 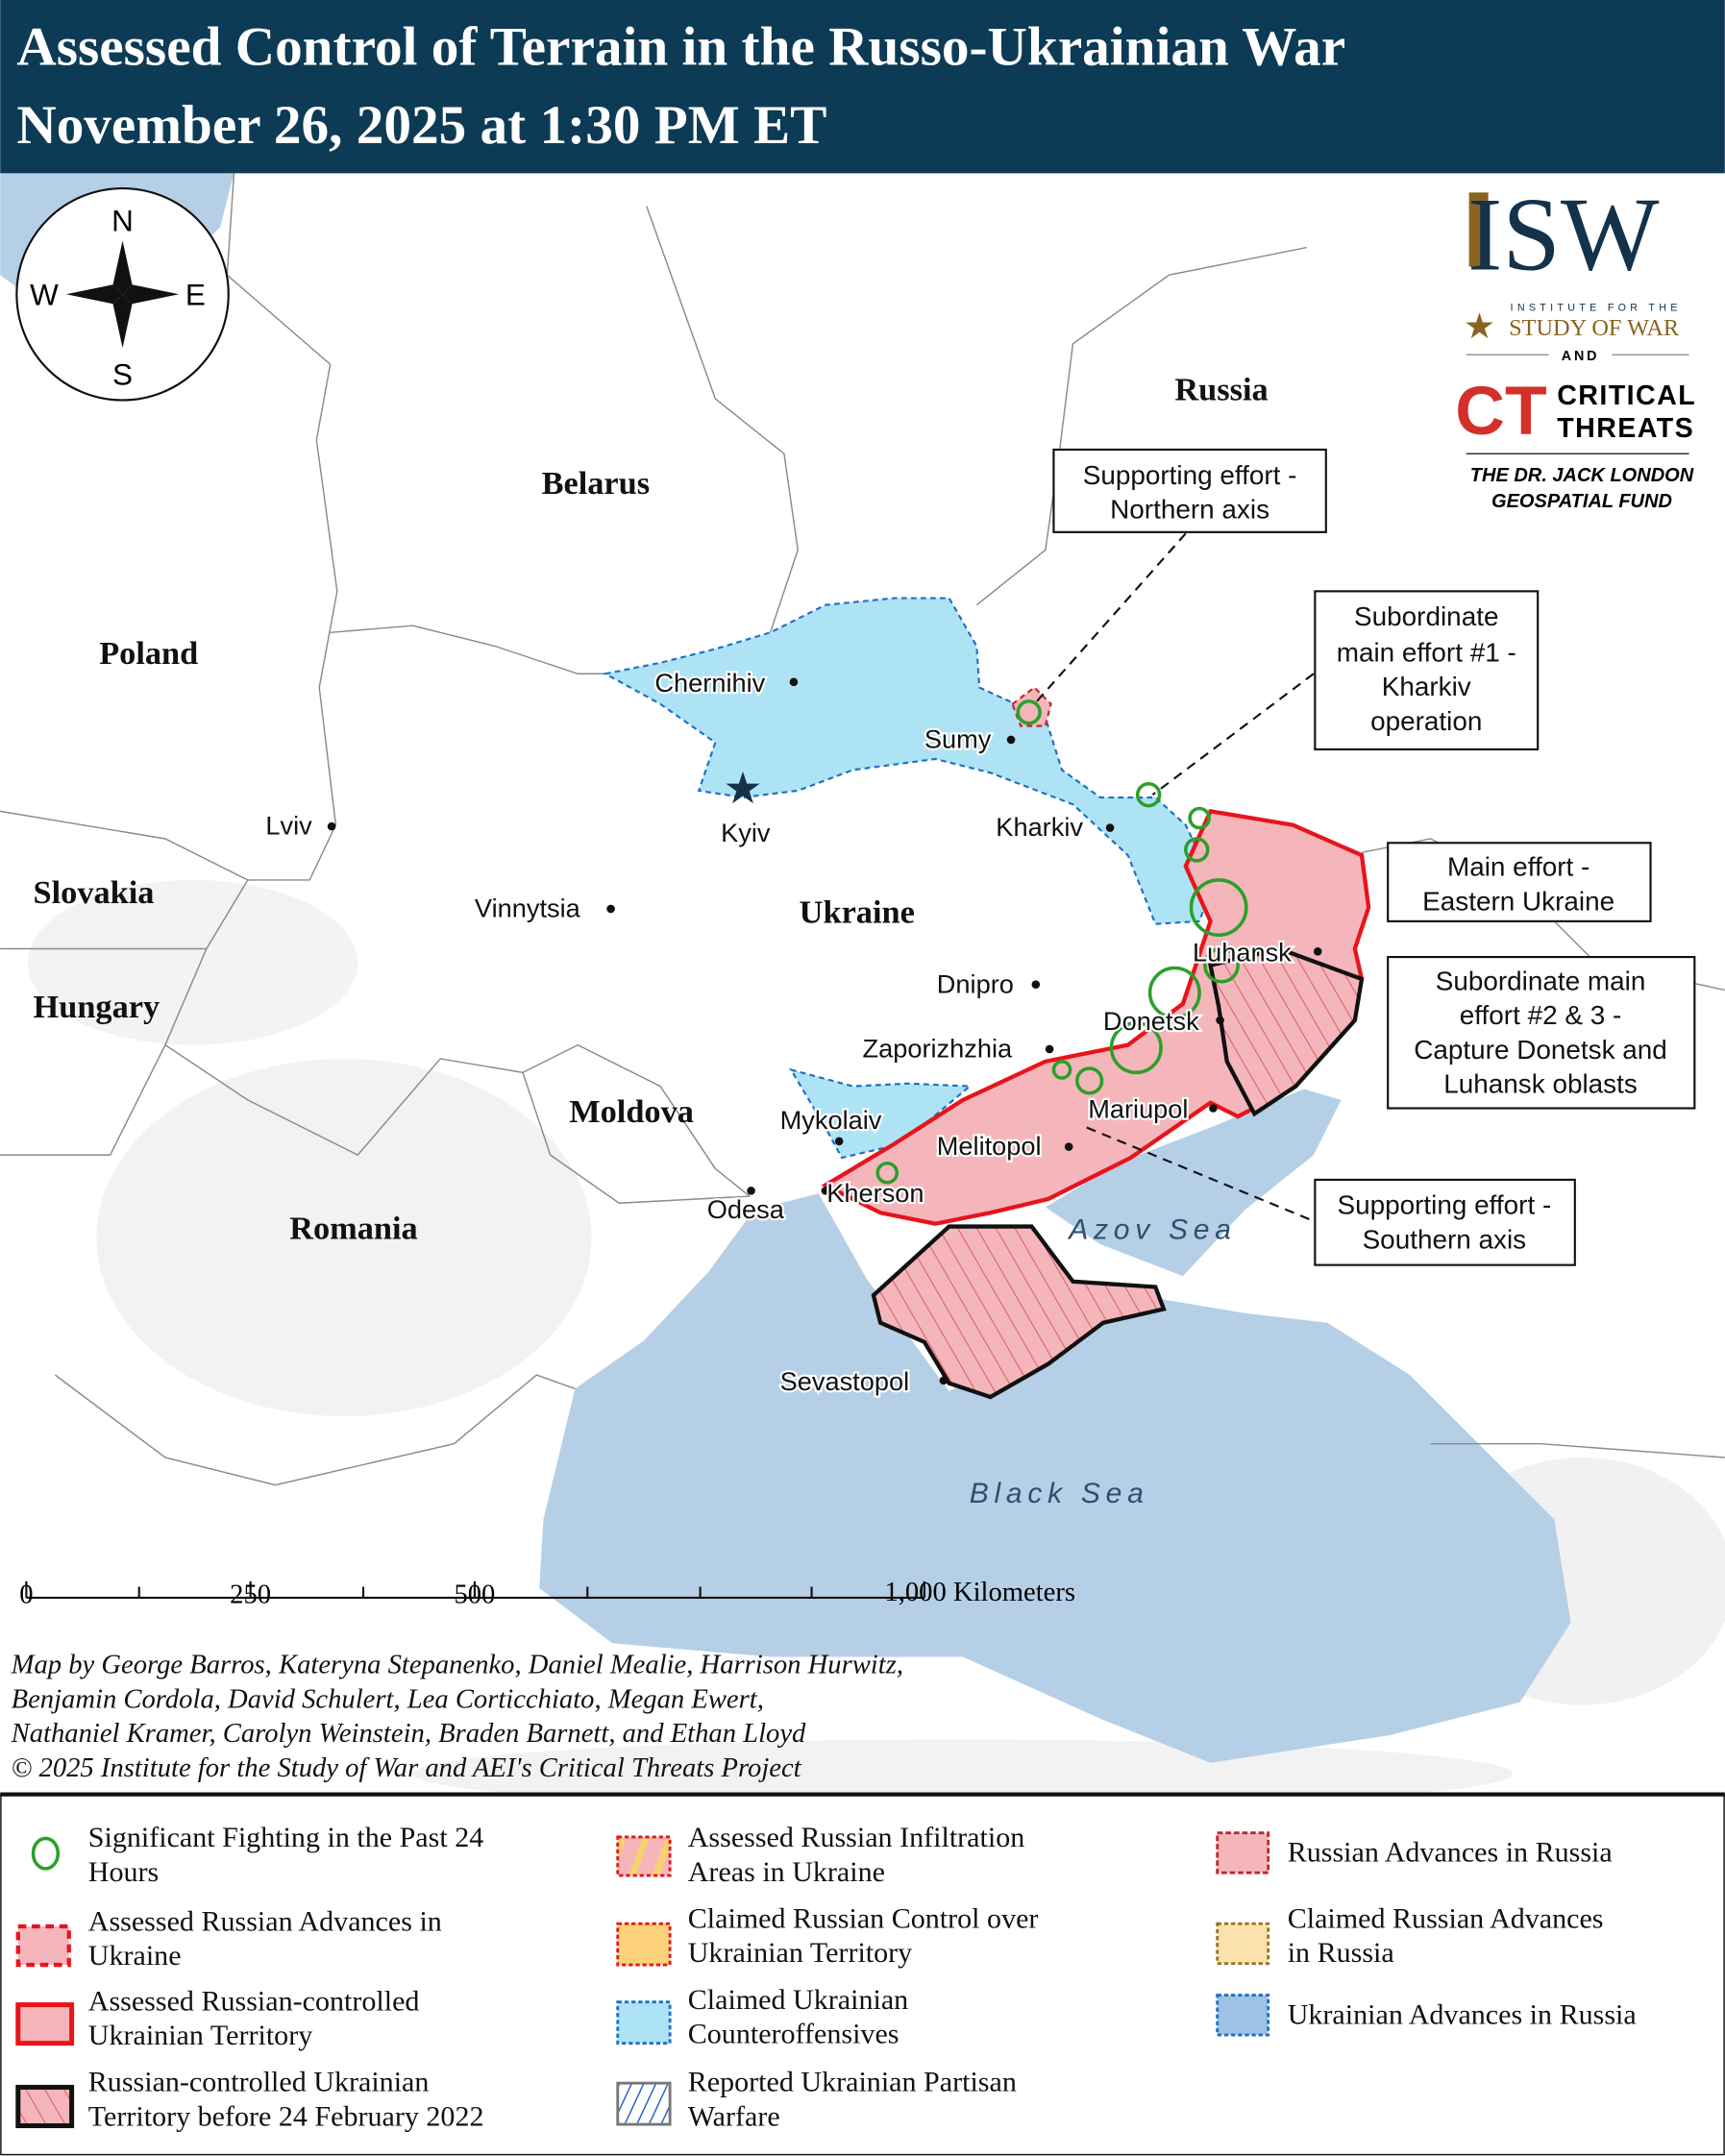 I want to click on city-donetsk: Donetsk, so click(x=1151, y=1021).